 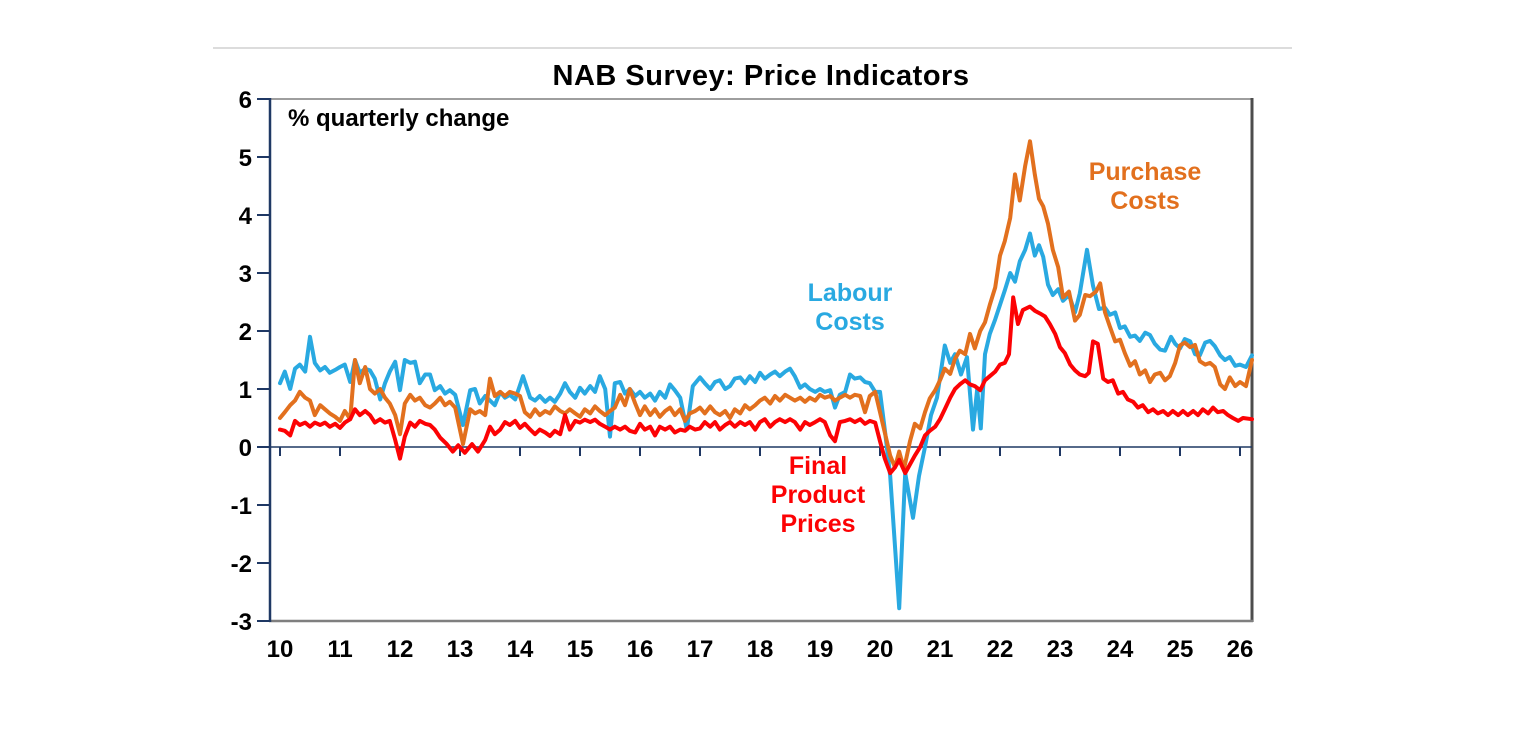 What do you see at coordinates (1060, 649) in the screenshot?
I see `x-tick-label: 23` at bounding box center [1060, 649].